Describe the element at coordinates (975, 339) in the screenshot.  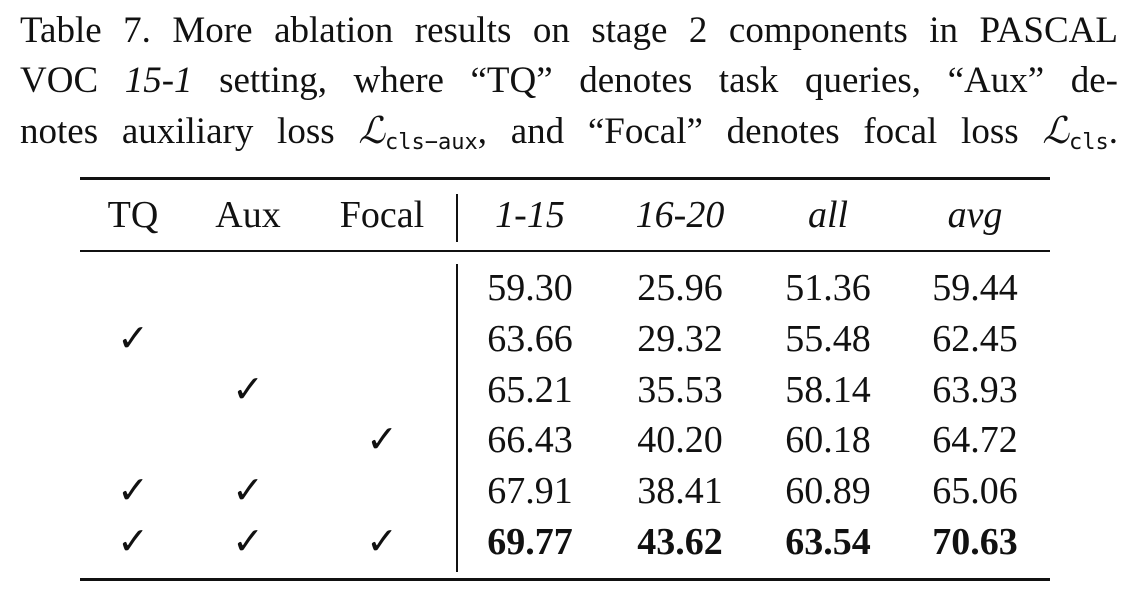
I see `value-cell: 62.45` at that location.